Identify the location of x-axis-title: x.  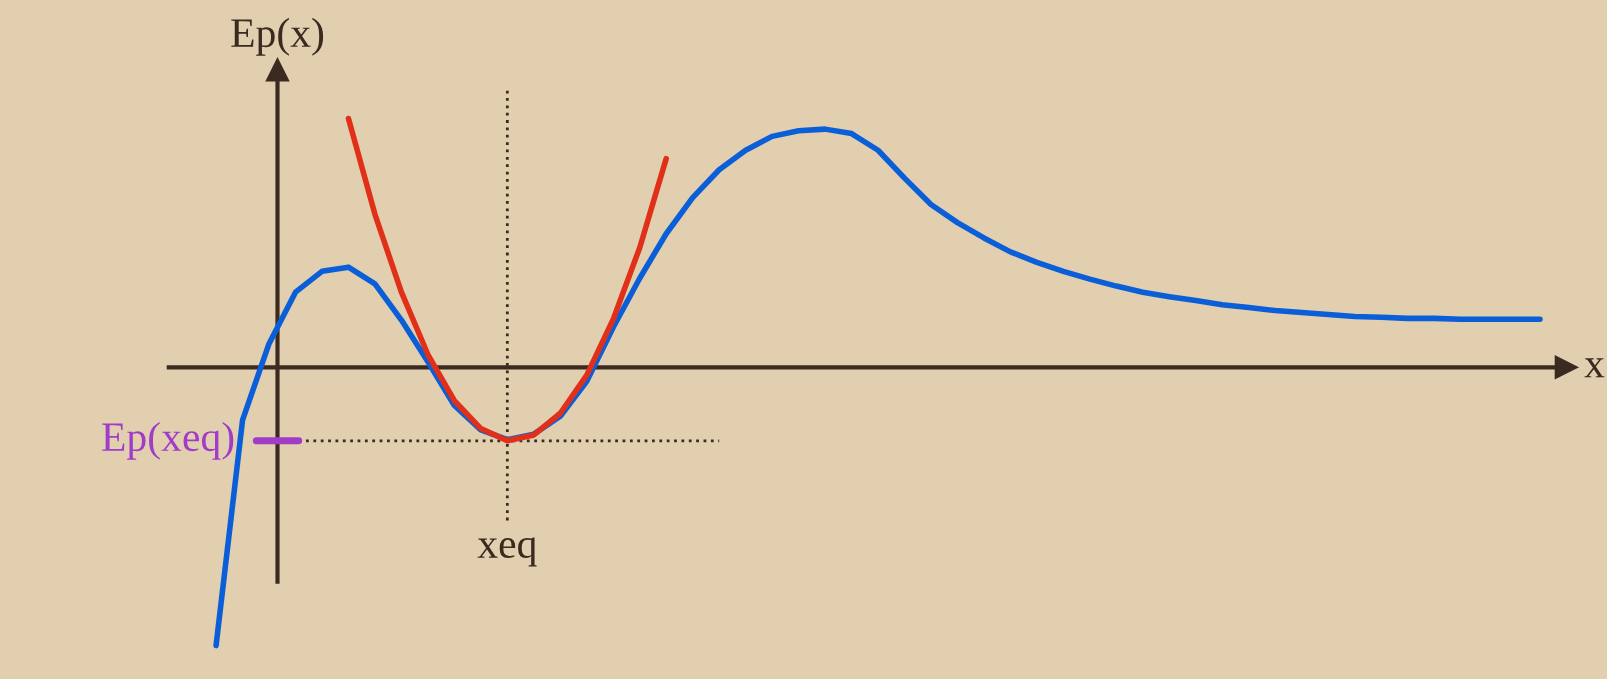
(1594, 368).